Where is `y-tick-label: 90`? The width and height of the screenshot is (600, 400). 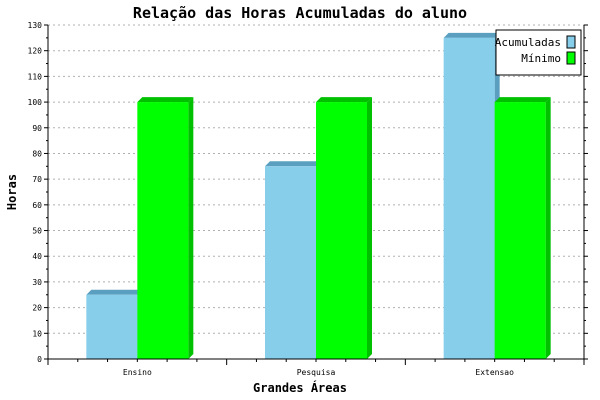 y-tick-label: 90 is located at coordinates (37, 128).